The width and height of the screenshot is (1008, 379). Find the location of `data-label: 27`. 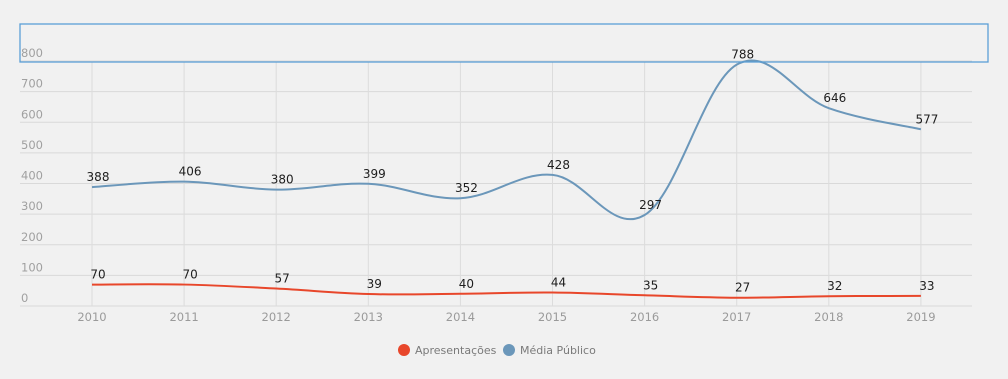

data-label: 27 is located at coordinates (742, 288).